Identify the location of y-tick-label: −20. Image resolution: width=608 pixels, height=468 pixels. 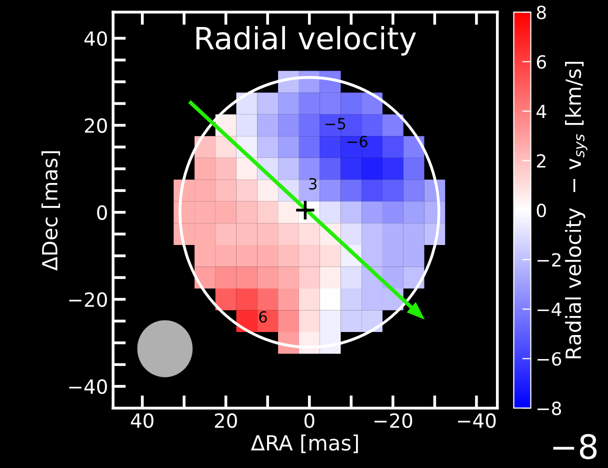
(88, 299).